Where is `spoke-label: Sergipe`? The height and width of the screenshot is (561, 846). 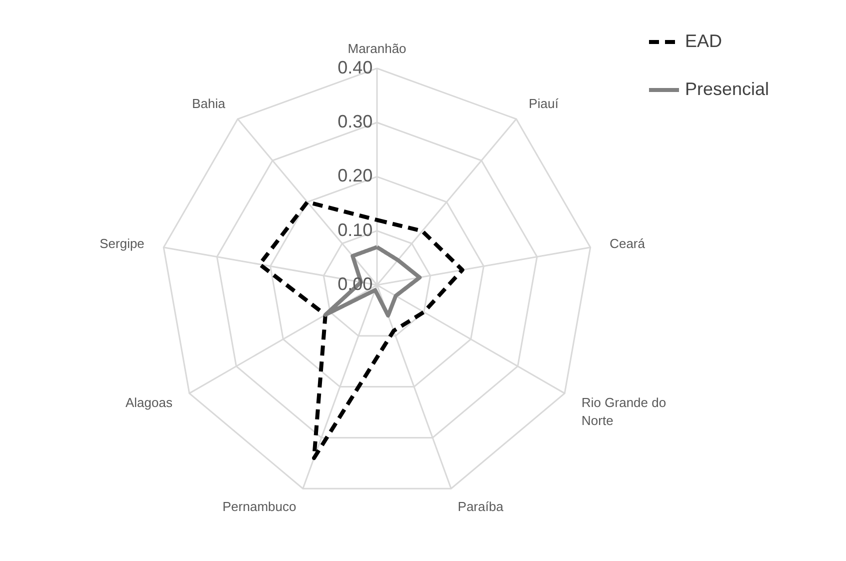
spoke-label: Sergipe is located at coordinates (122, 243).